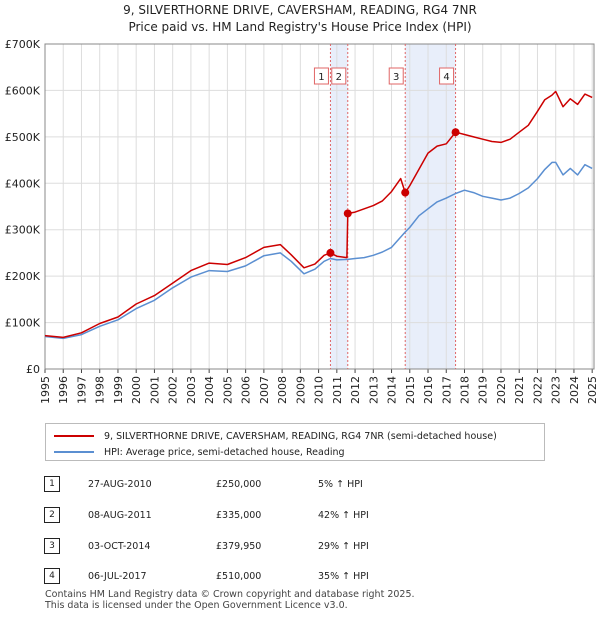 This screenshot has width=600, height=620. I want to click on y-tick-label: £500K, so click(23, 137).